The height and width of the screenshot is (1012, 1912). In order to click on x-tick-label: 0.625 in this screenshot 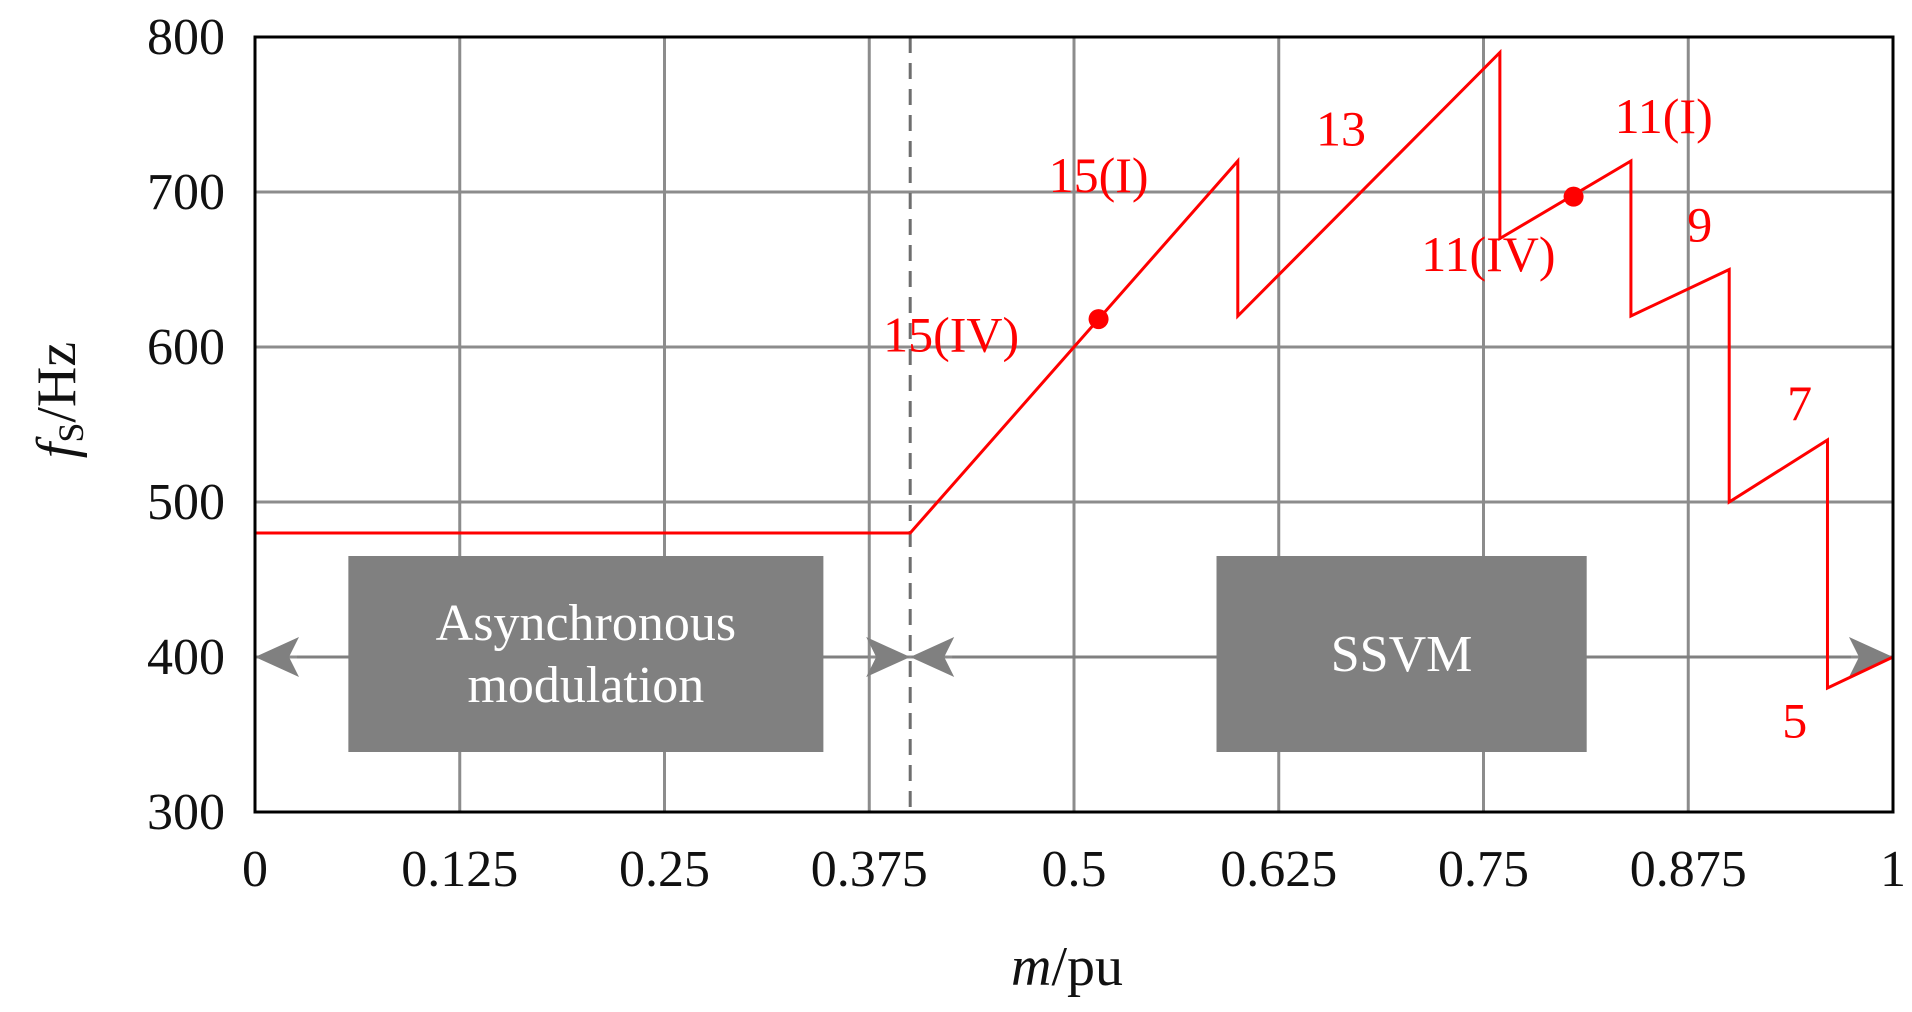, I will do `click(1278, 869)`.